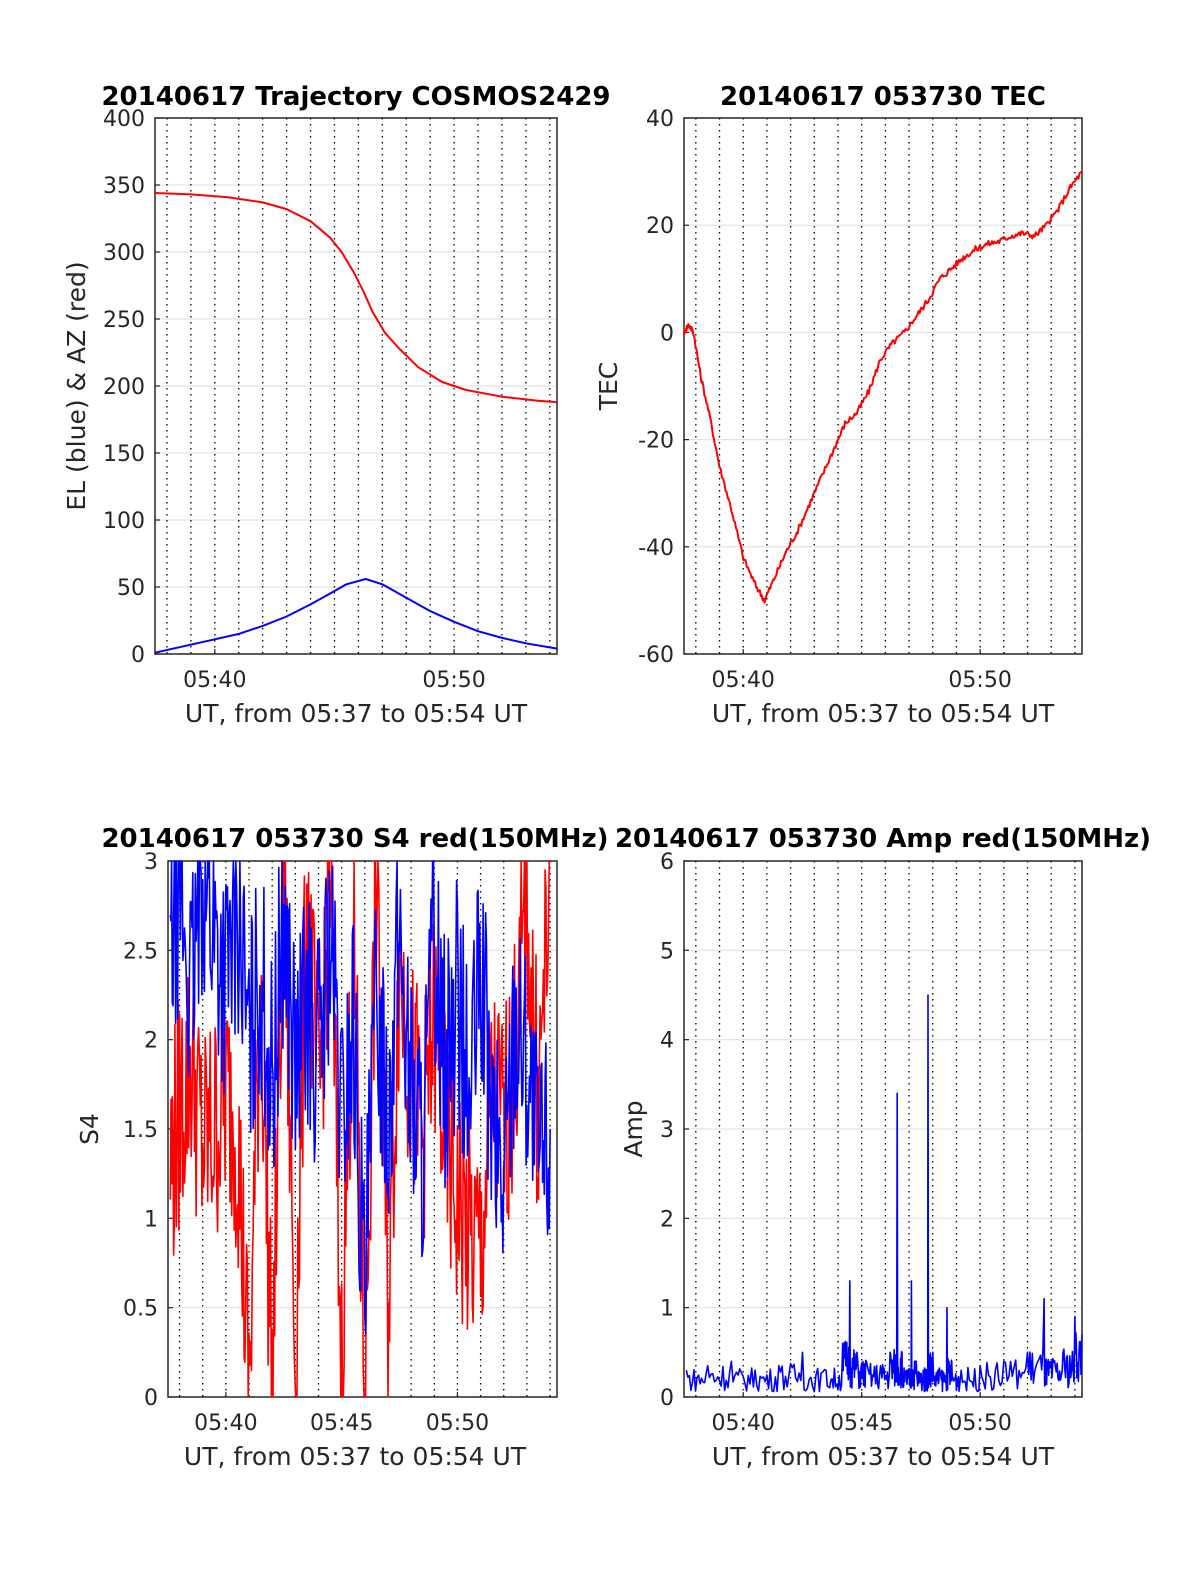  Describe the element at coordinates (354, 839) in the screenshot. I see `s4-title: 20140617 053730 S4 red(150MHz)` at that location.